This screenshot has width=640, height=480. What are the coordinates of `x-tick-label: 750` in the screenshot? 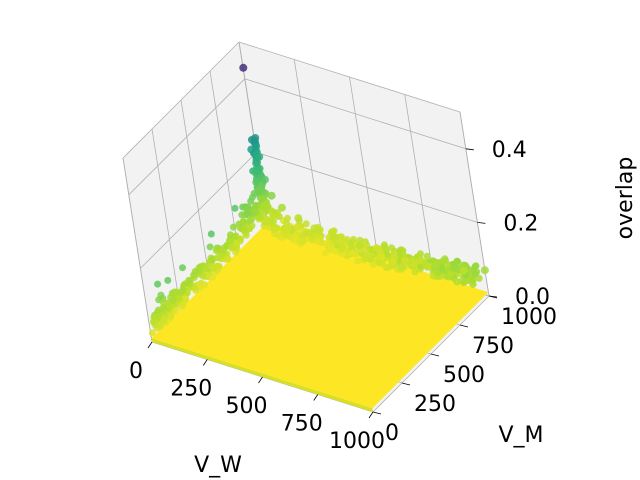 It's located at (302, 424).